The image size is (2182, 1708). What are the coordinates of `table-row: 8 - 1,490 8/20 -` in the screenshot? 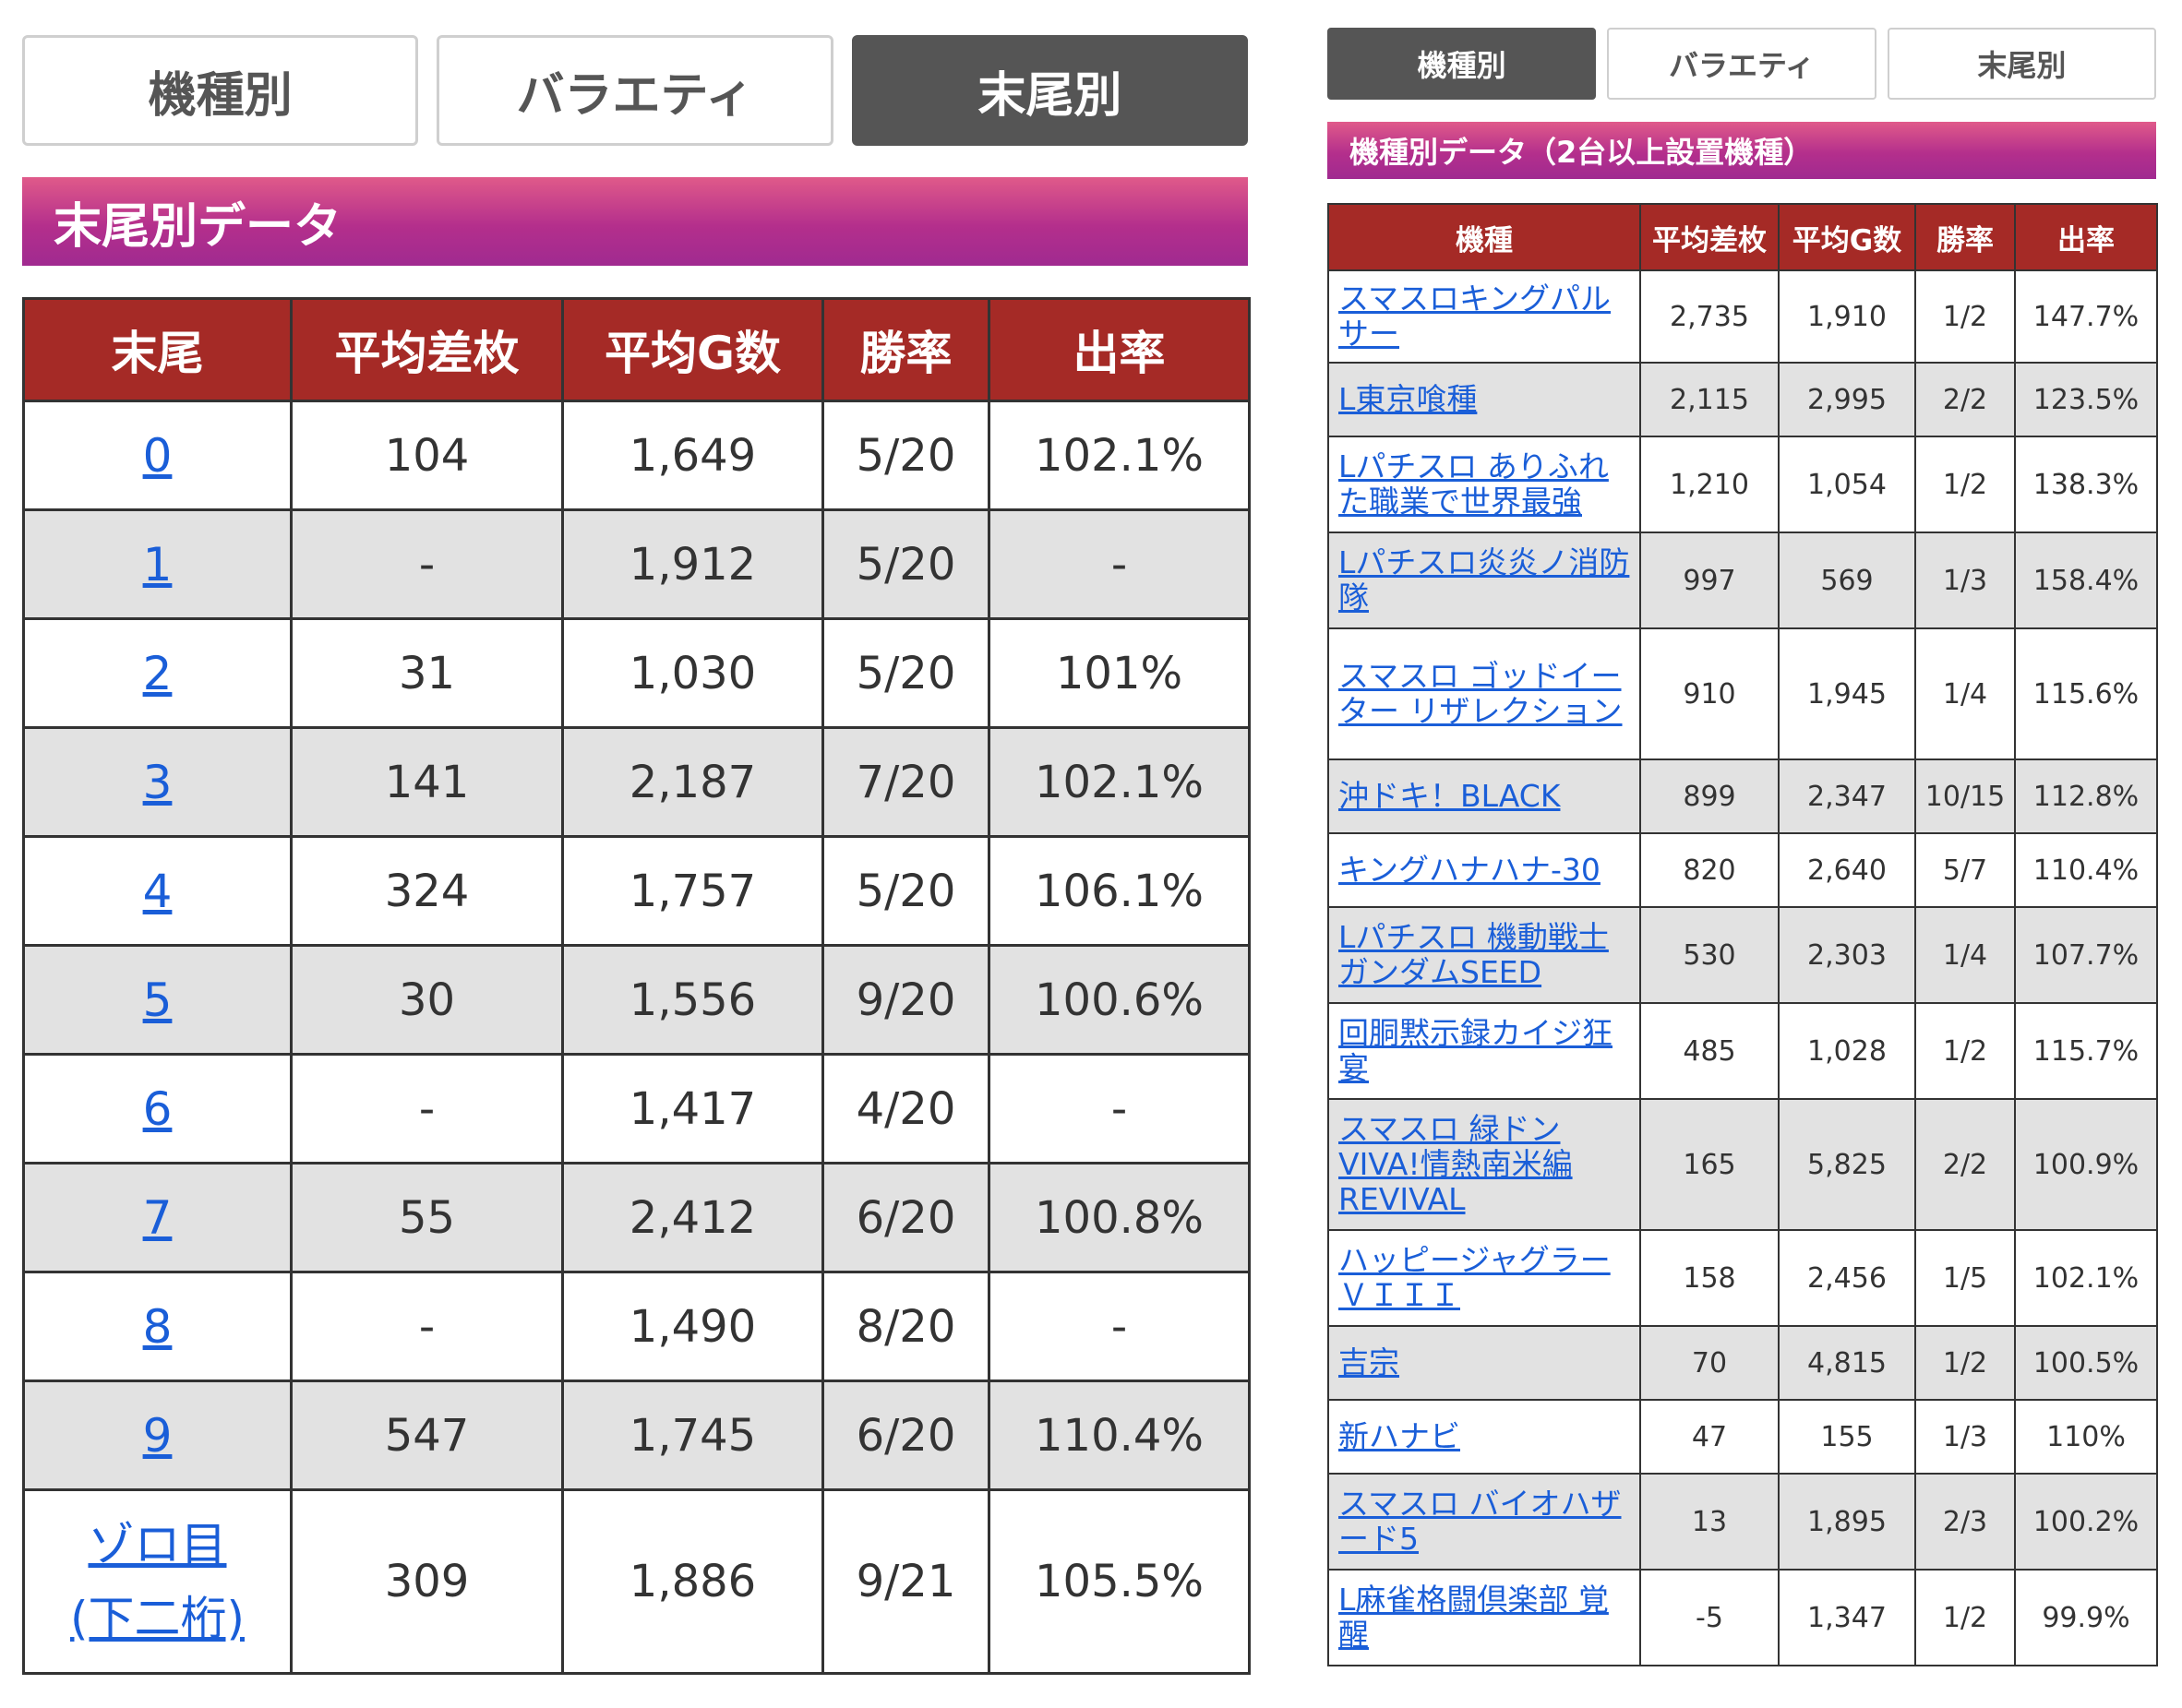 It's located at (637, 1326).